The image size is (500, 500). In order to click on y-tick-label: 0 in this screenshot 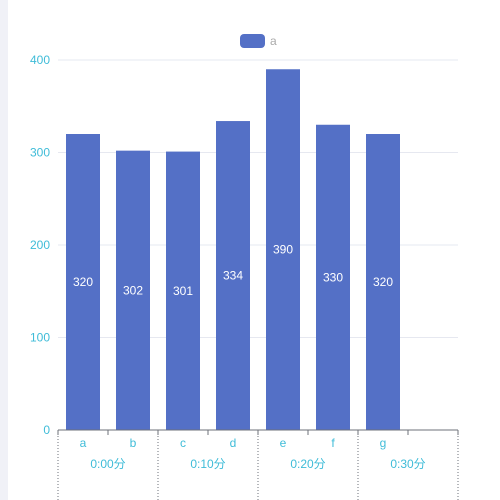, I will do `click(46, 430)`.